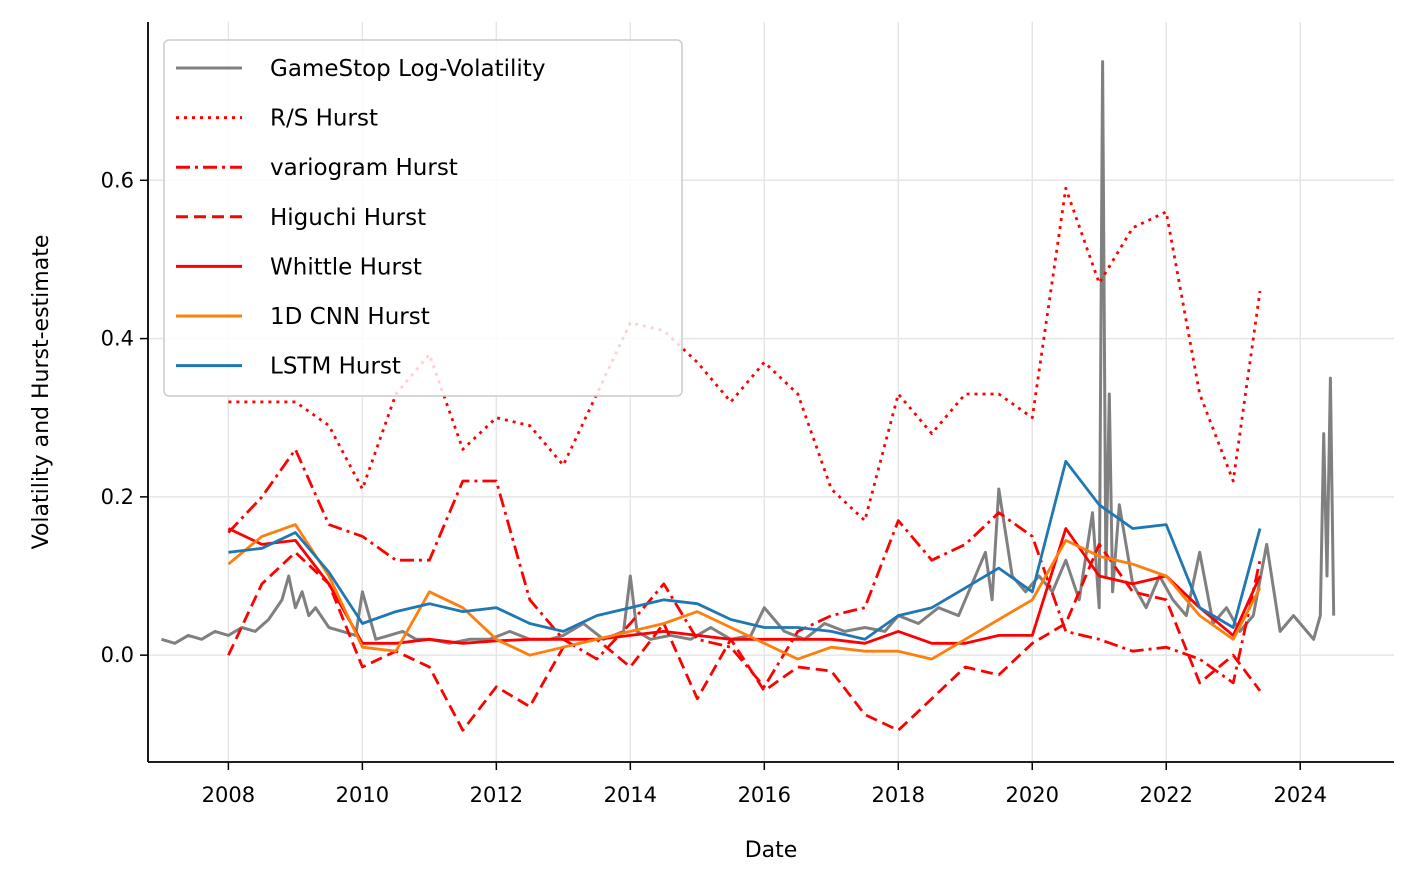 The image size is (1416, 889). Describe the element at coordinates (1166, 795) in the screenshot. I see `x-tick-label: 2022` at that location.